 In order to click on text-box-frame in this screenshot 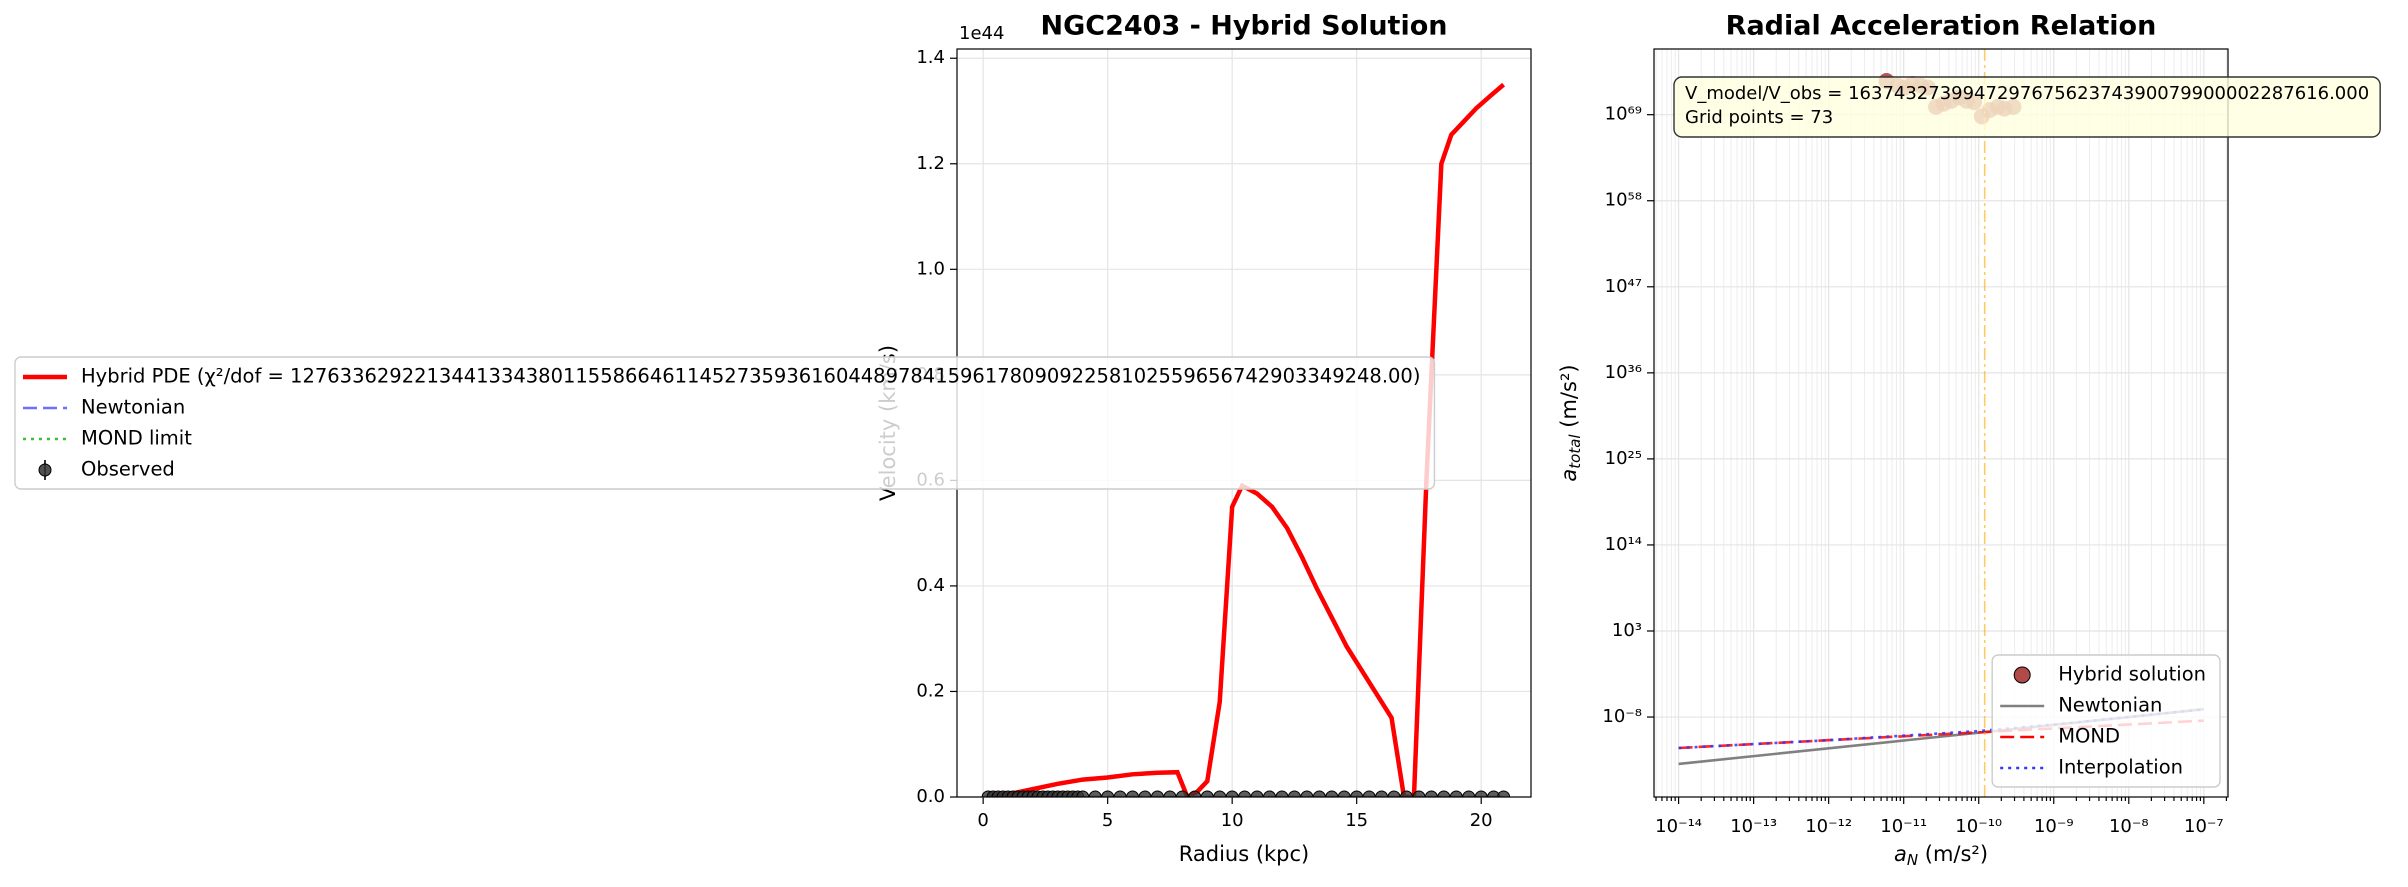, I will do `click(2027, 107)`.